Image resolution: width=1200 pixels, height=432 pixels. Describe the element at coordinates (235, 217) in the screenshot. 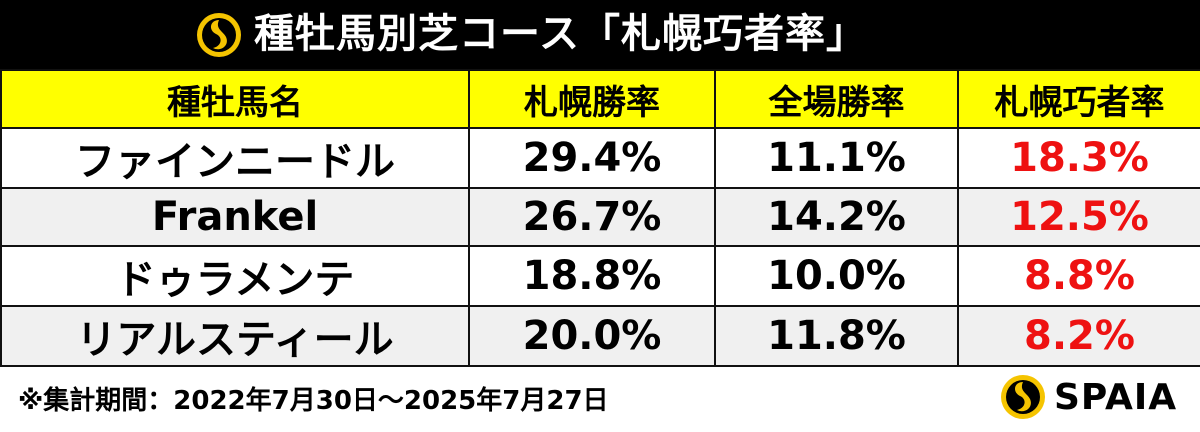

I see `stallion-name: Frankel` at that location.